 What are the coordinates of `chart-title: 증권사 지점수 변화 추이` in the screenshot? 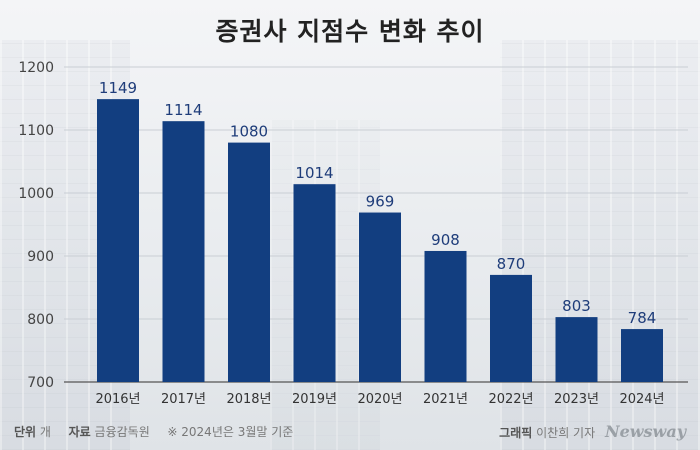 It's located at (350, 31).